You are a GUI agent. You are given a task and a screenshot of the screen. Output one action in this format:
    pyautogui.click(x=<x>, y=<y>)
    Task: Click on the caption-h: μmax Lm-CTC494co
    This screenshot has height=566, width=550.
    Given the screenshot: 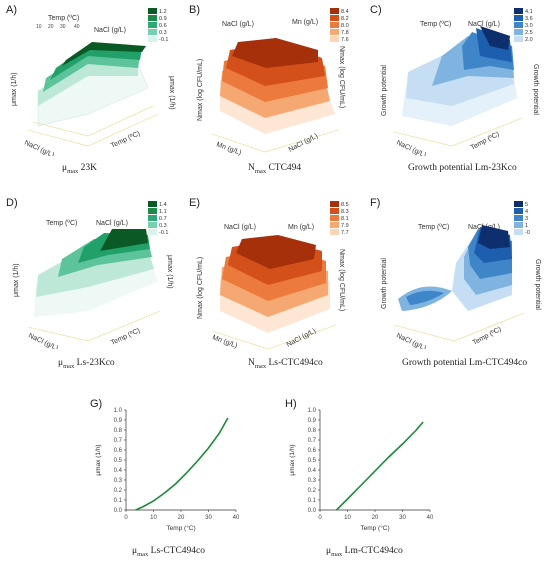 What is the action you would take?
    pyautogui.click(x=364, y=552)
    